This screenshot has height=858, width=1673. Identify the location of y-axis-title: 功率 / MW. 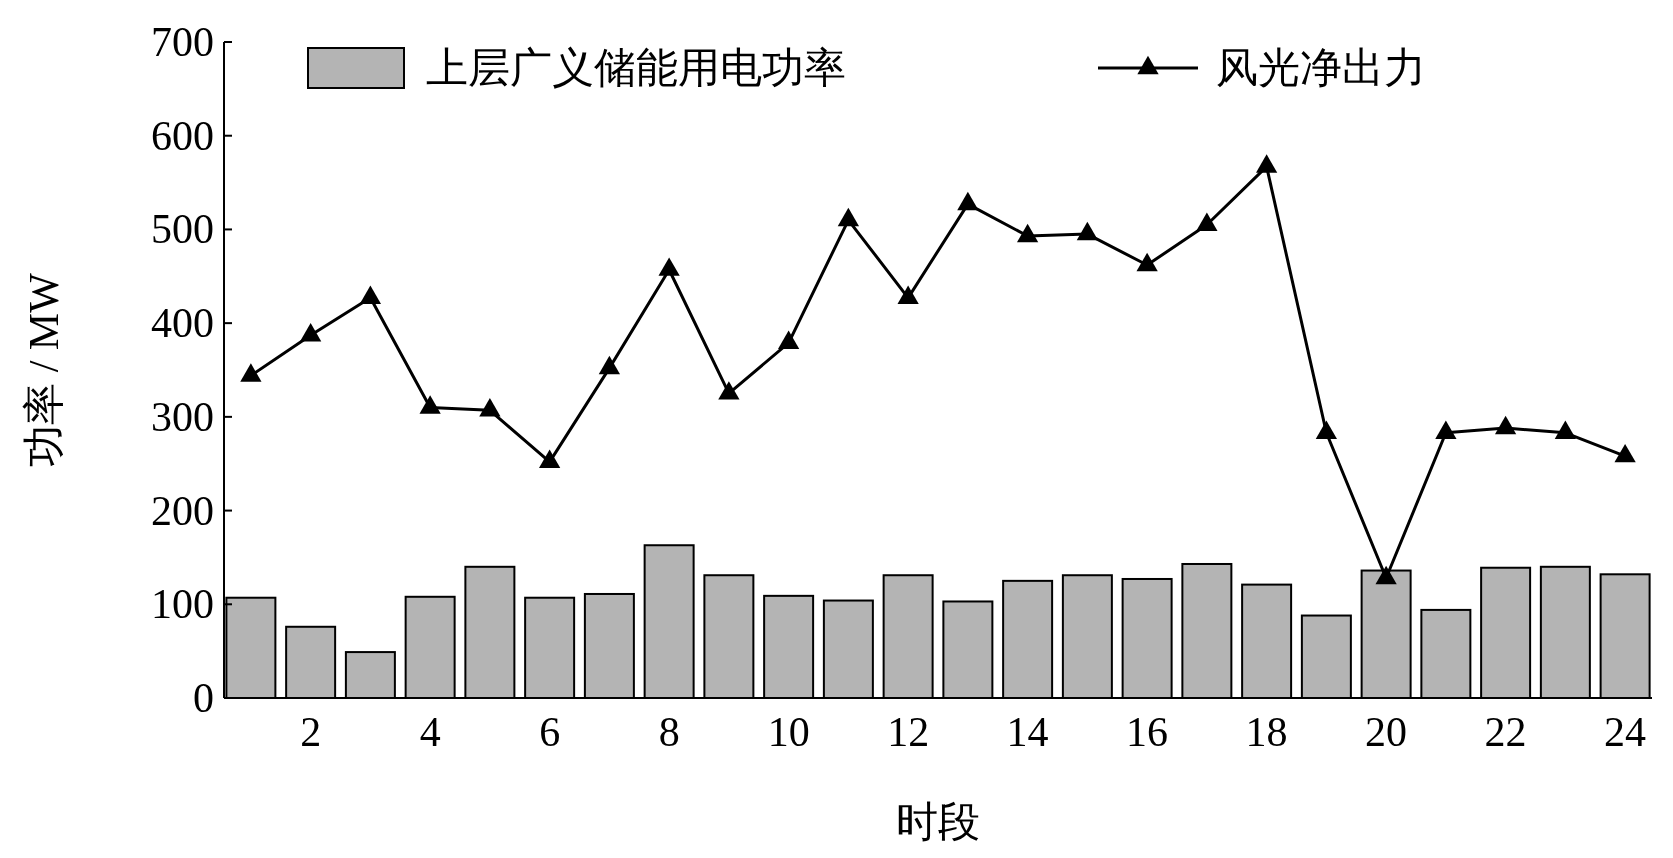
(44, 369).